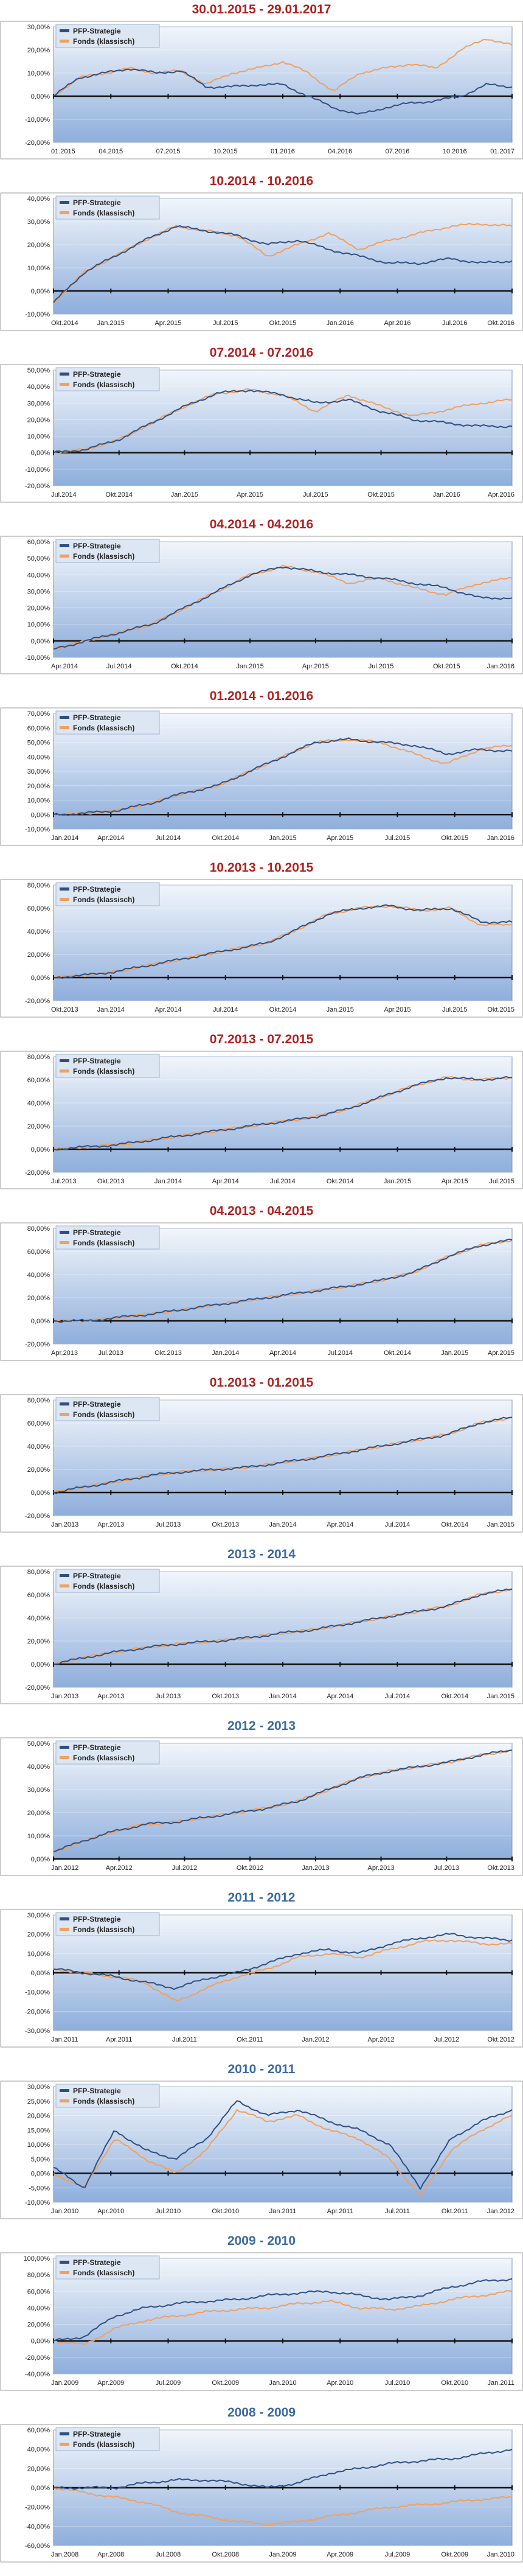 This screenshot has width=523, height=2576. I want to click on x-tick-label: 01.2015, so click(63, 151).